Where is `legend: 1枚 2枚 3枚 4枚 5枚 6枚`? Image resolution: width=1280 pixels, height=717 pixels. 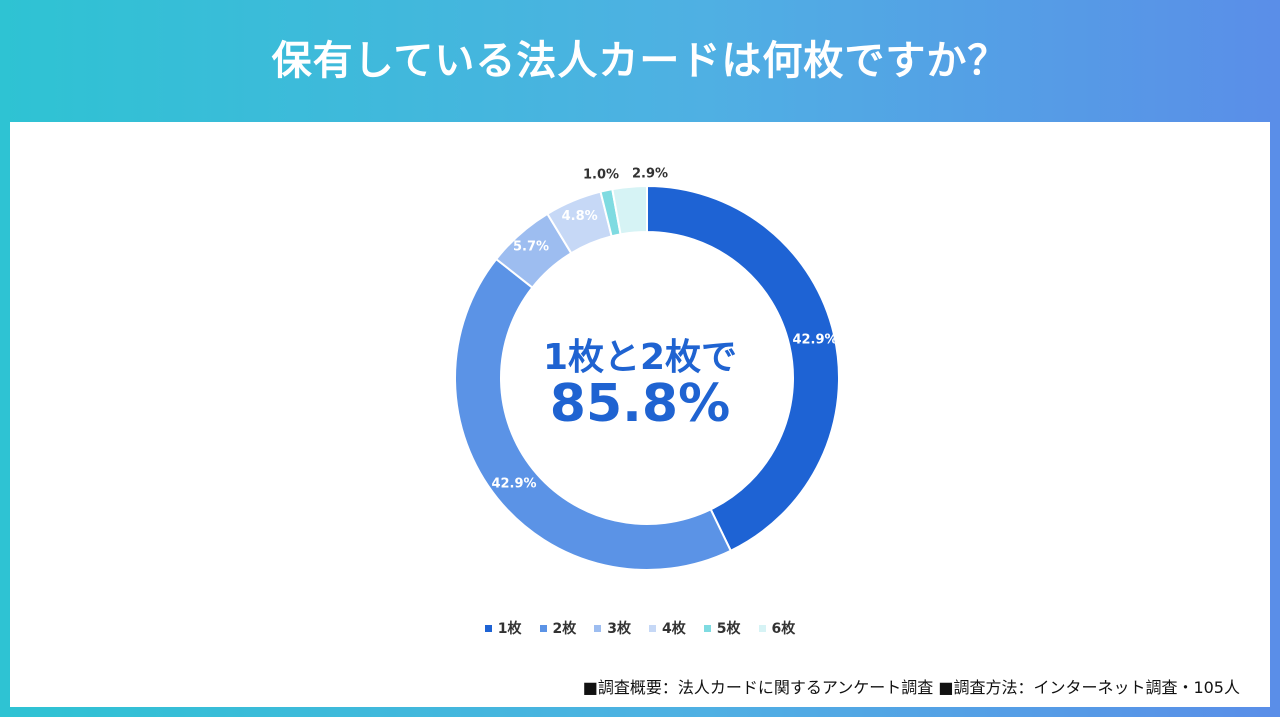
legend: 1枚 2枚 3枚 4枚 5枚 6枚 is located at coordinates (640, 628).